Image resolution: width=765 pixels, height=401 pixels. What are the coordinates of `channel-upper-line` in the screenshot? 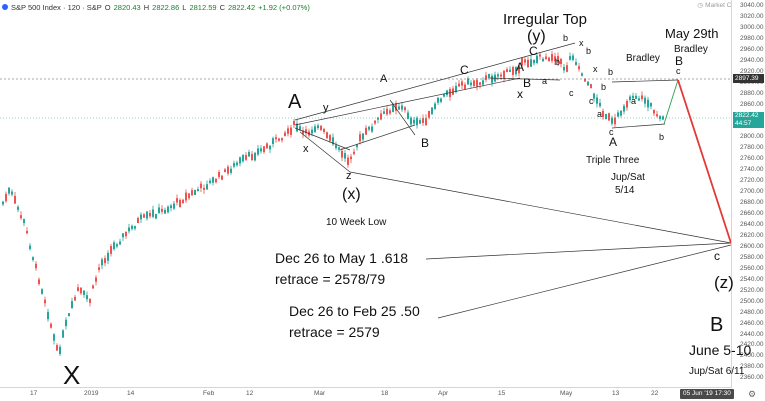 It's located at (435, 81).